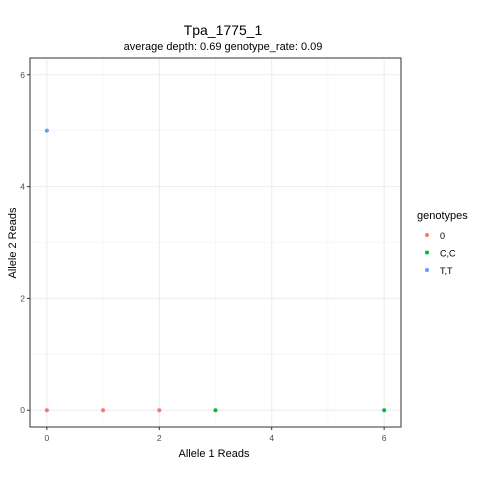  Describe the element at coordinates (446, 271) in the screenshot. I see `legend-label: T,T` at that location.